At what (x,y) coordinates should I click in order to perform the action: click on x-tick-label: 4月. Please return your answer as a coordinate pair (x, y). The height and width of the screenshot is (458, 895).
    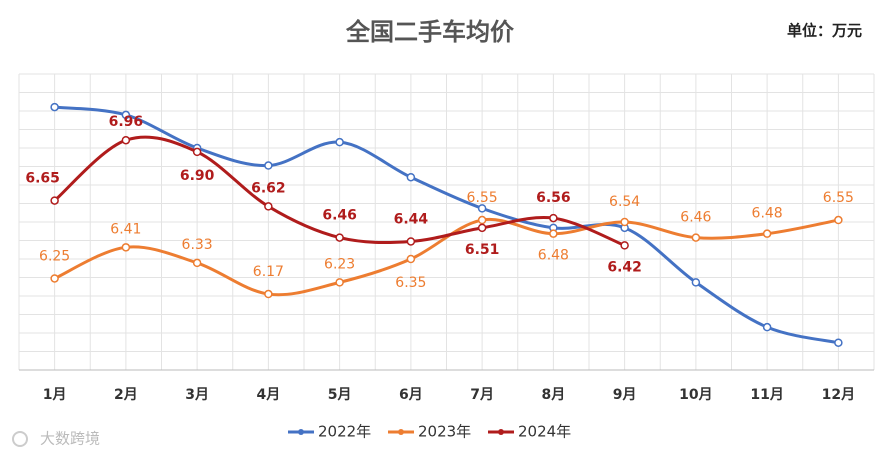
    Looking at the image, I should click on (269, 395).